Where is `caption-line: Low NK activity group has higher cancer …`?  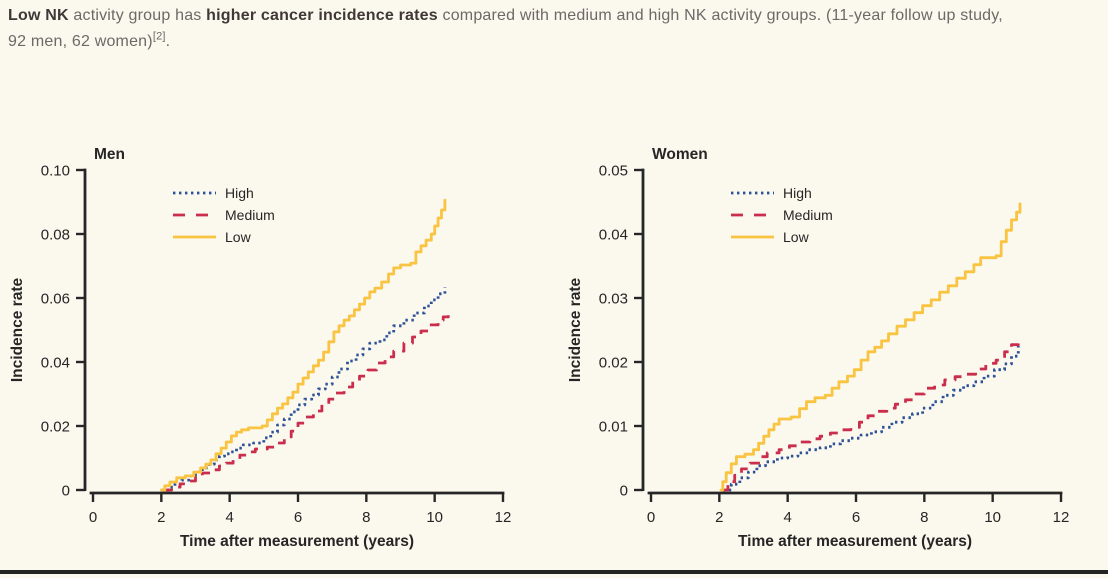
caption-line: Low NK activity group has higher cancer … is located at coordinates (555, 16).